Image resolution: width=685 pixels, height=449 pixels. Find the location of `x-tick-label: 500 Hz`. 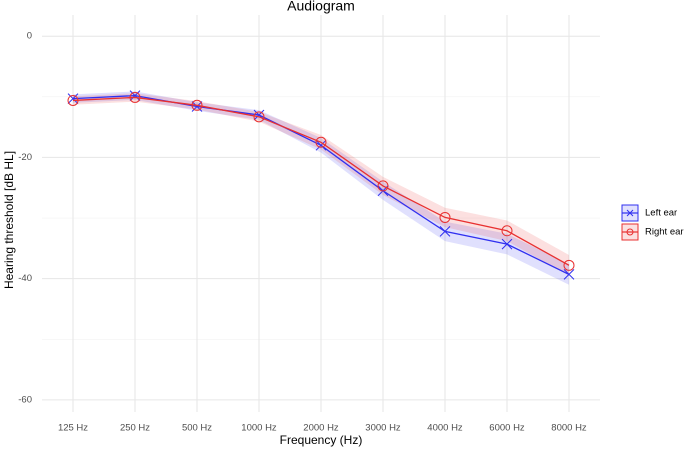

x-tick-label: 500 Hz is located at coordinates (197, 428).